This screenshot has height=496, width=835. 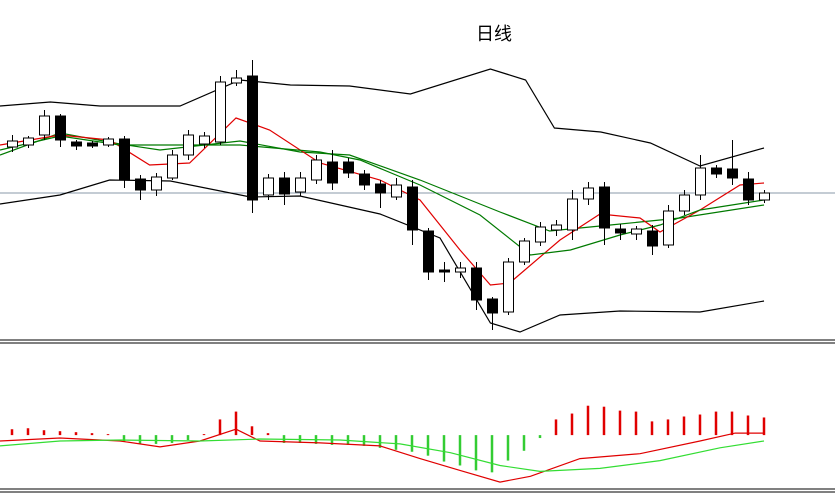 What do you see at coordinates (494, 34) in the screenshot?
I see `chart-title: 日线` at bounding box center [494, 34].